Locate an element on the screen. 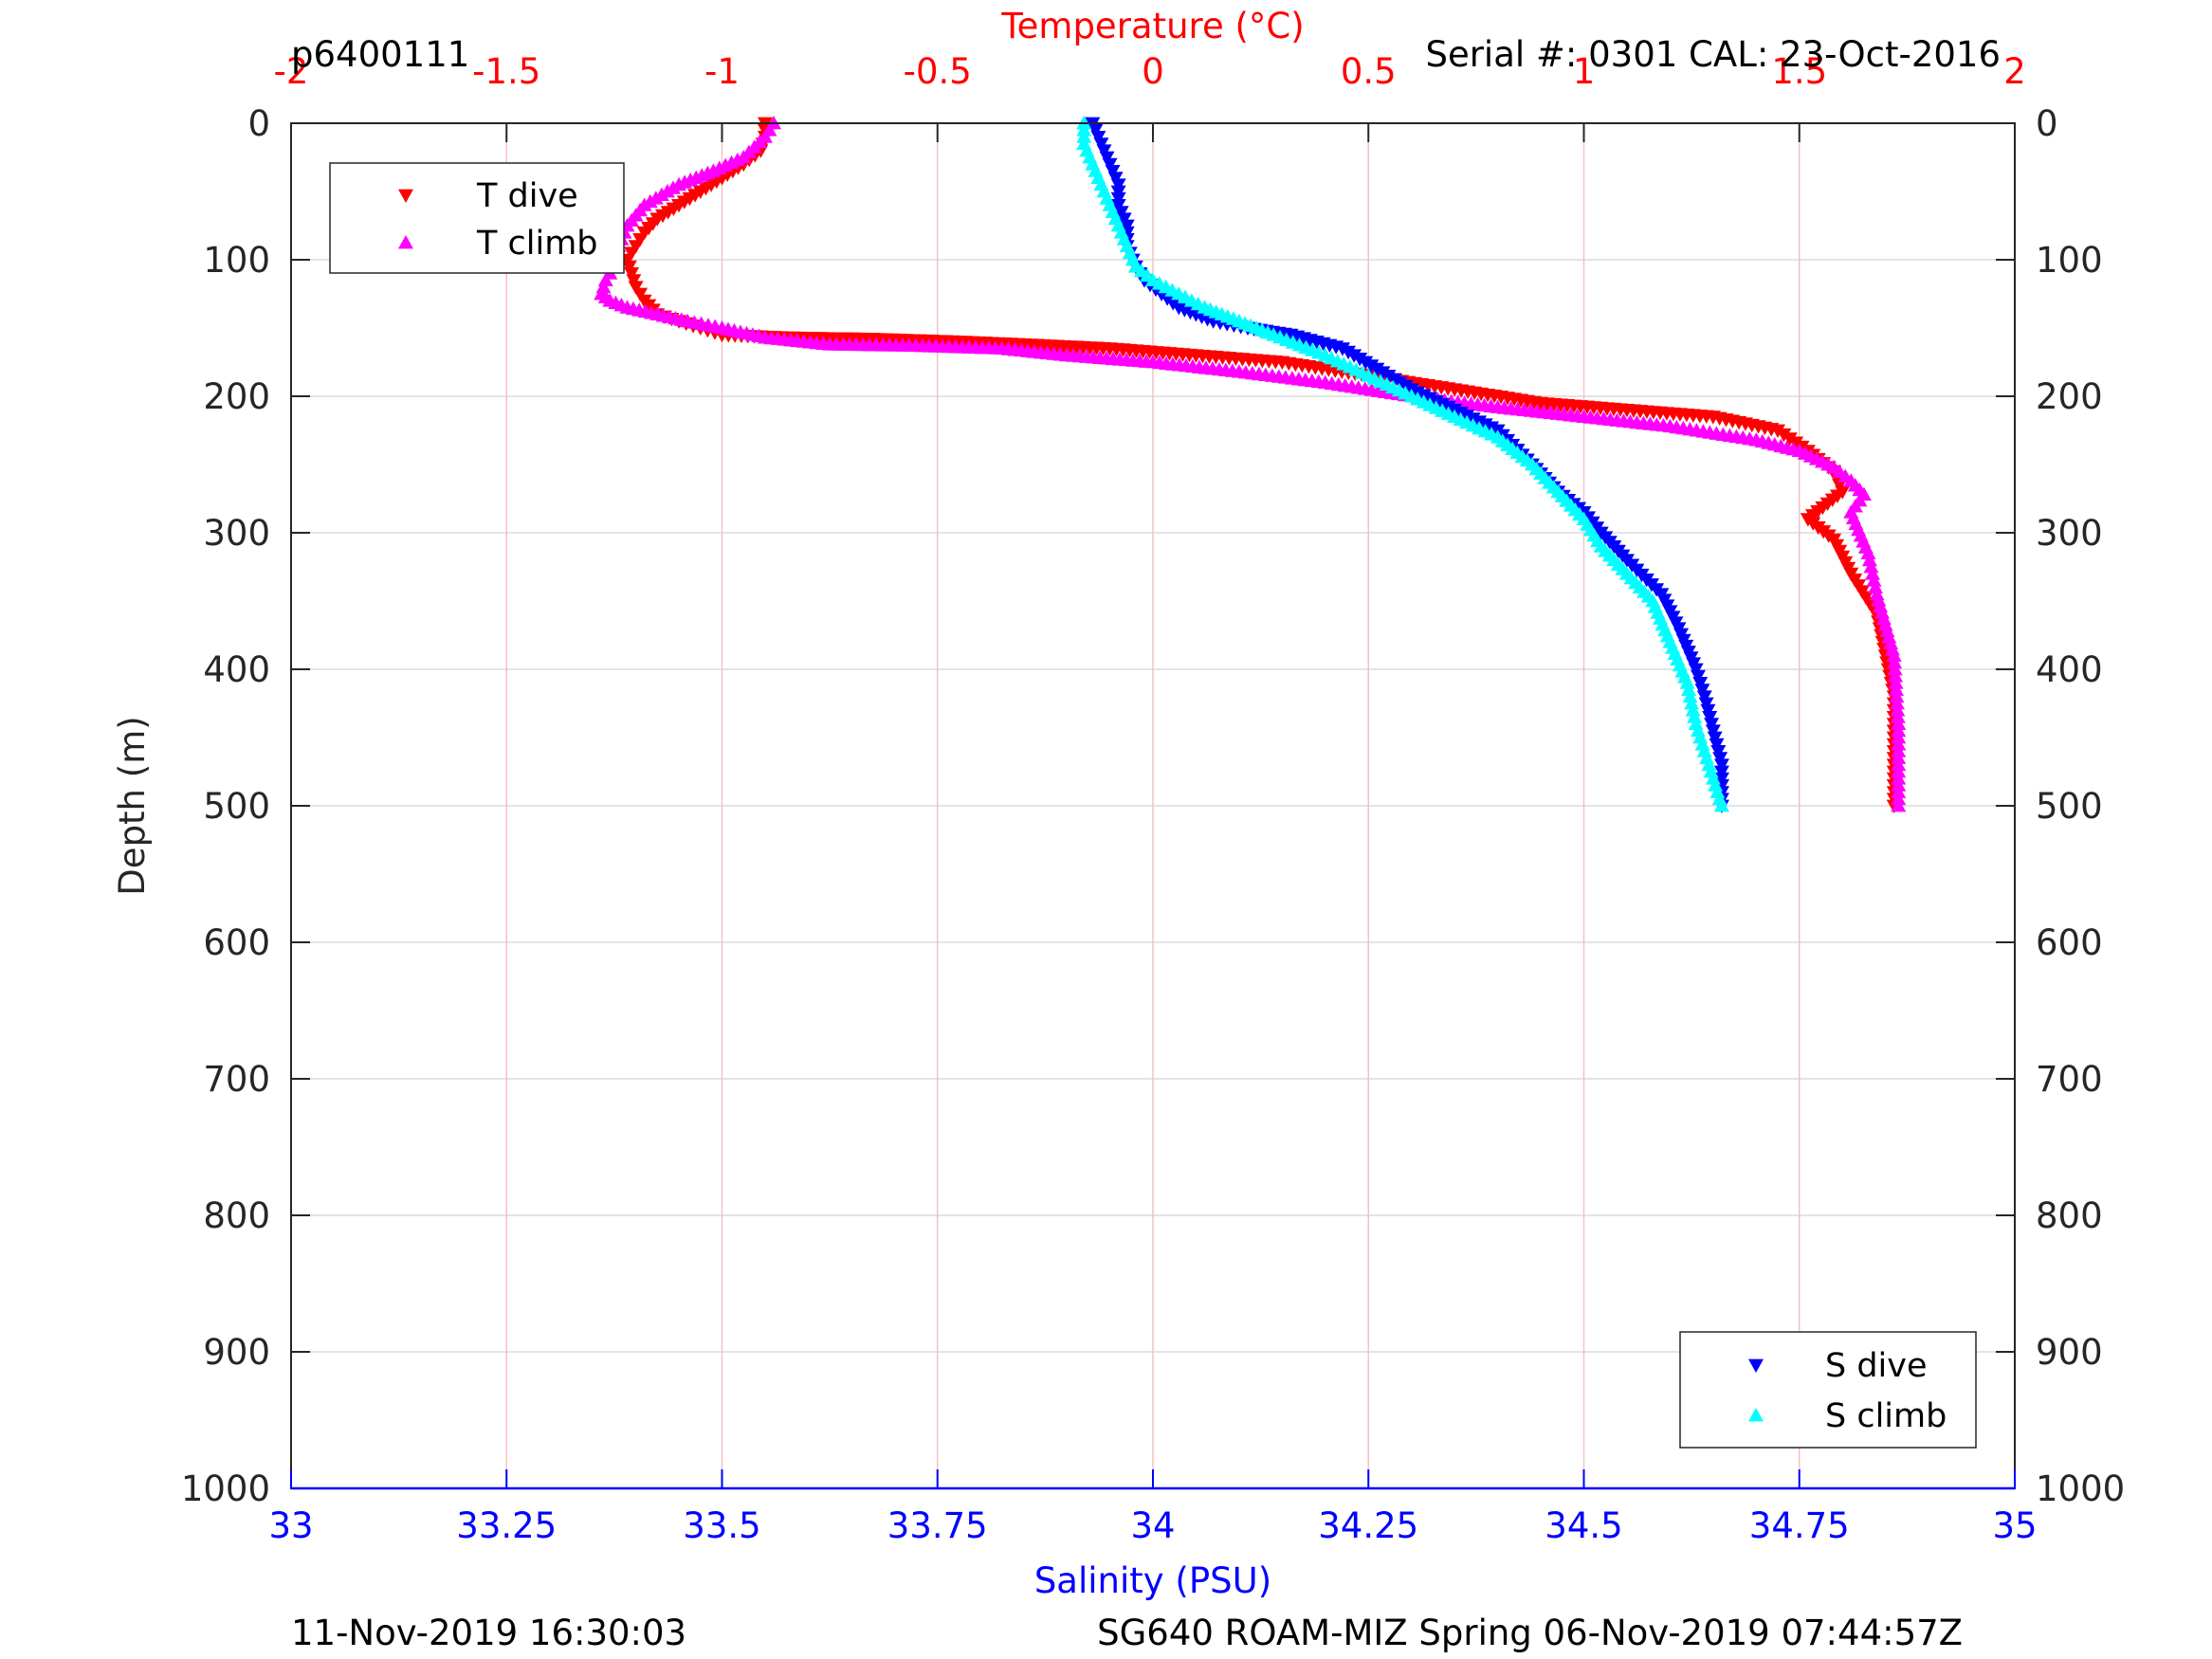  salinity-tick-label: 33.5 is located at coordinates (721, 1525).